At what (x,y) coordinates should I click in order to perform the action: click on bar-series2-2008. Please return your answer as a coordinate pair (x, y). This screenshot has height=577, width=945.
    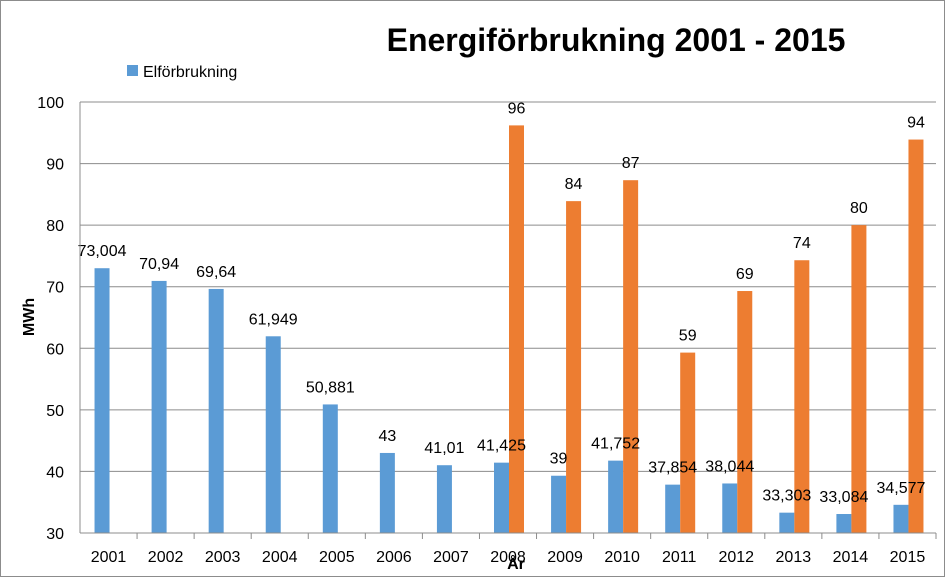
    Looking at the image, I should click on (516, 329).